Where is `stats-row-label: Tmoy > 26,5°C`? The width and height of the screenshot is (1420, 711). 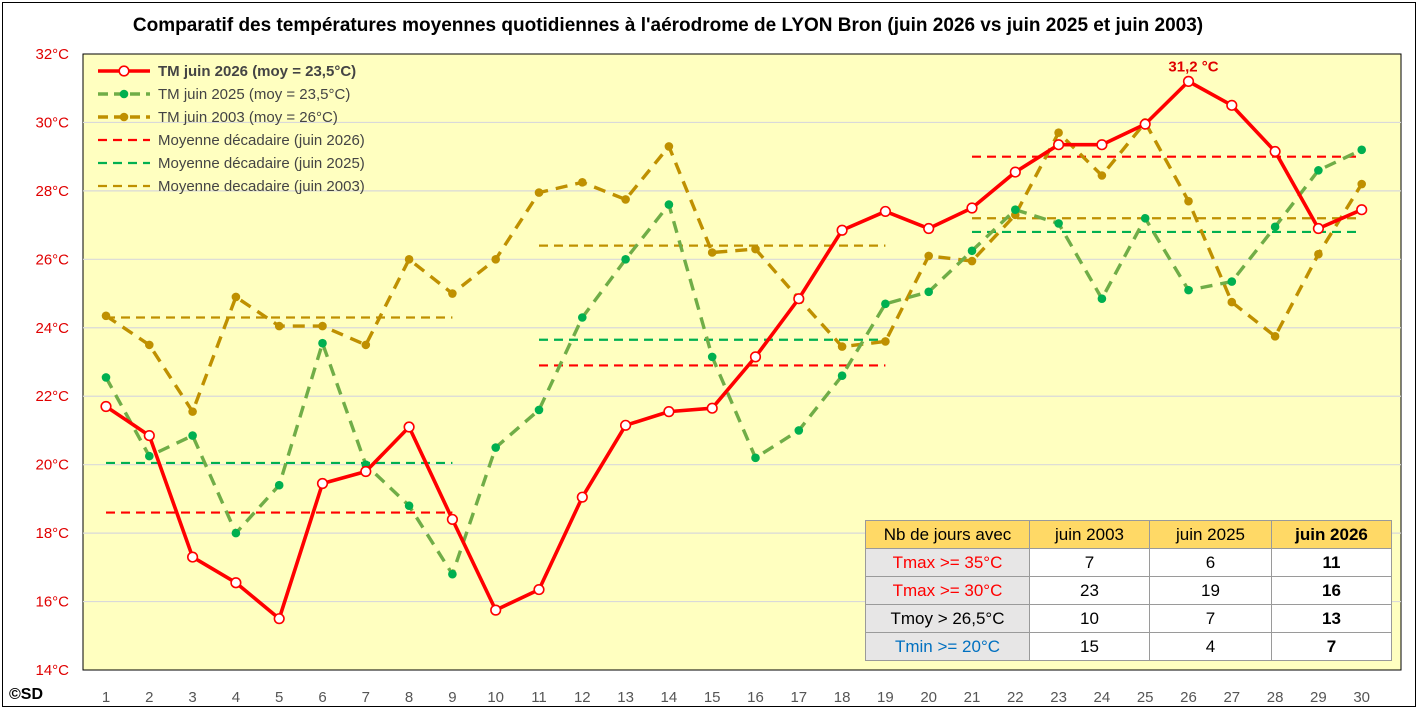 stats-row-label: Tmoy > 26,5°C is located at coordinates (947, 618).